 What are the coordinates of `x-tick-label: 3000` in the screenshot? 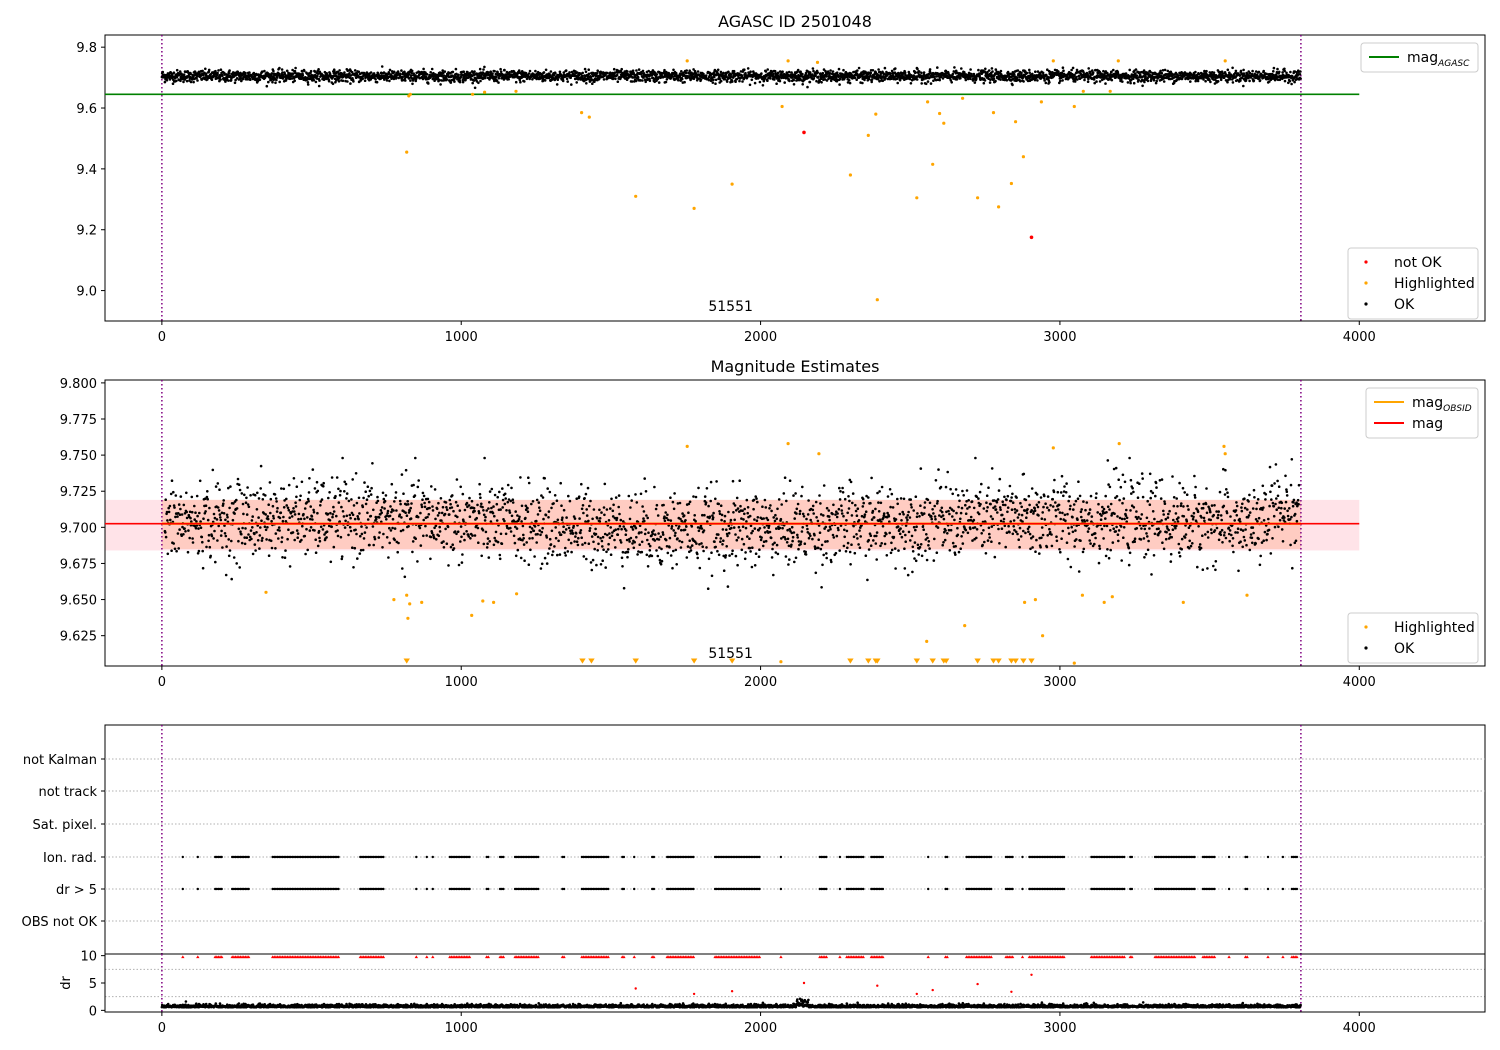 It's located at (1059, 337).